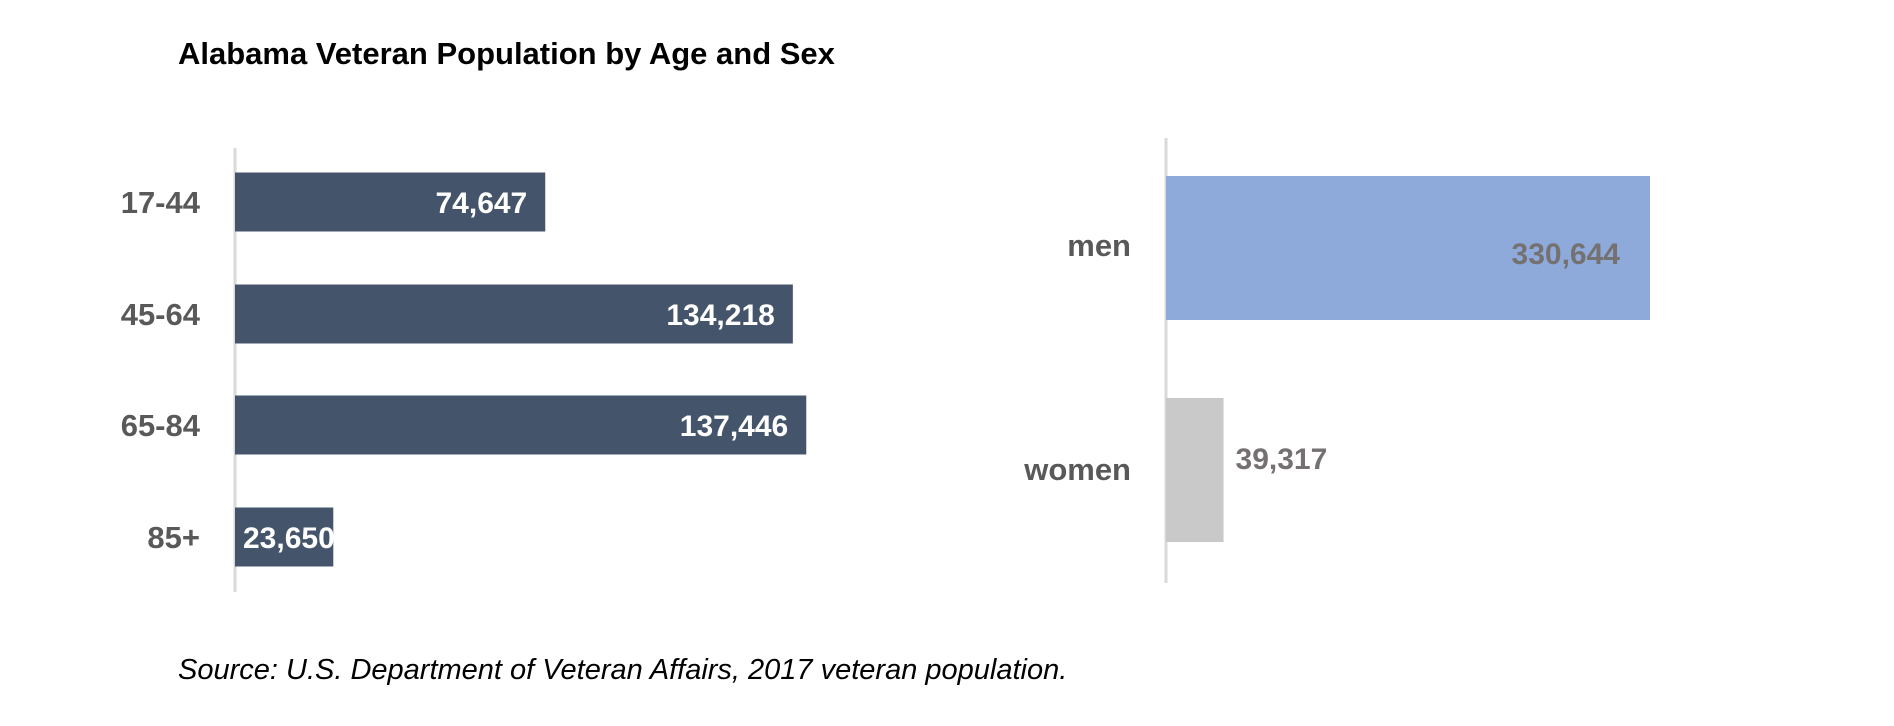 This screenshot has width=1894, height=726. I want to click on age-category-label: 17-44, so click(161, 202).